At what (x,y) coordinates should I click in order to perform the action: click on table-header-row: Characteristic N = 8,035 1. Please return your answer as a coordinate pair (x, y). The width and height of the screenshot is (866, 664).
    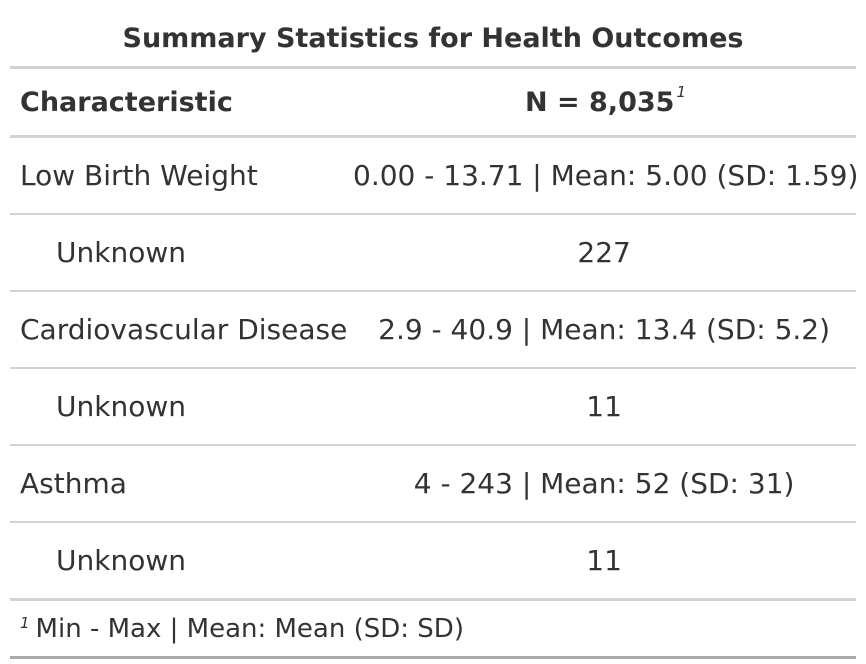
    Looking at the image, I should click on (433, 103).